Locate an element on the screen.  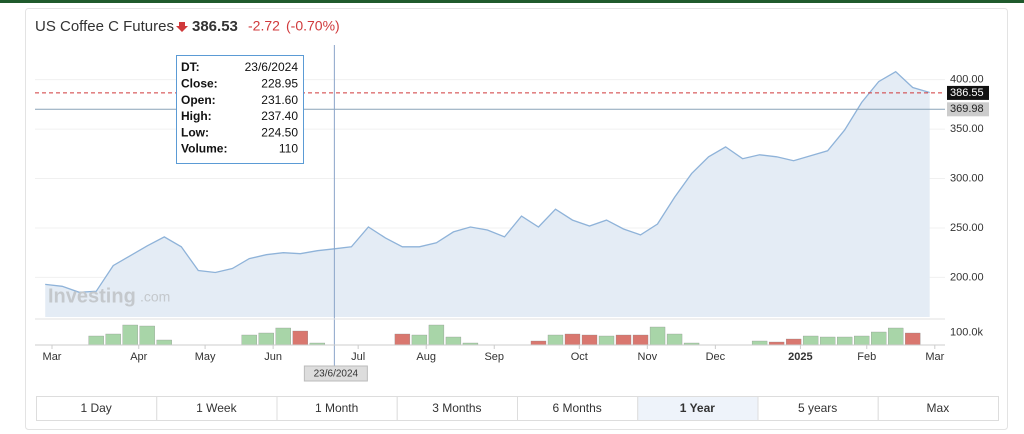
tooltip-key: DT: is located at coordinates (190, 67).